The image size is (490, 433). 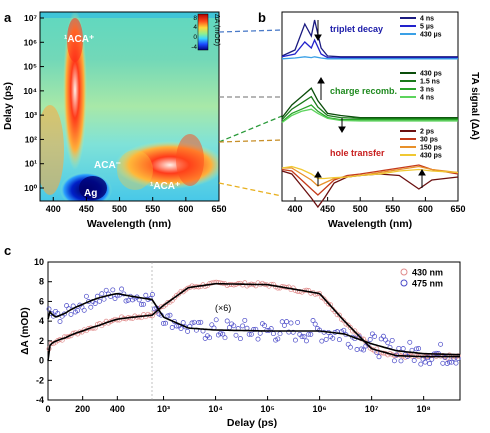 What do you see at coordinates (356, 29) in the screenshot?
I see `group-title-triplet: triplet decay` at bounding box center [356, 29].